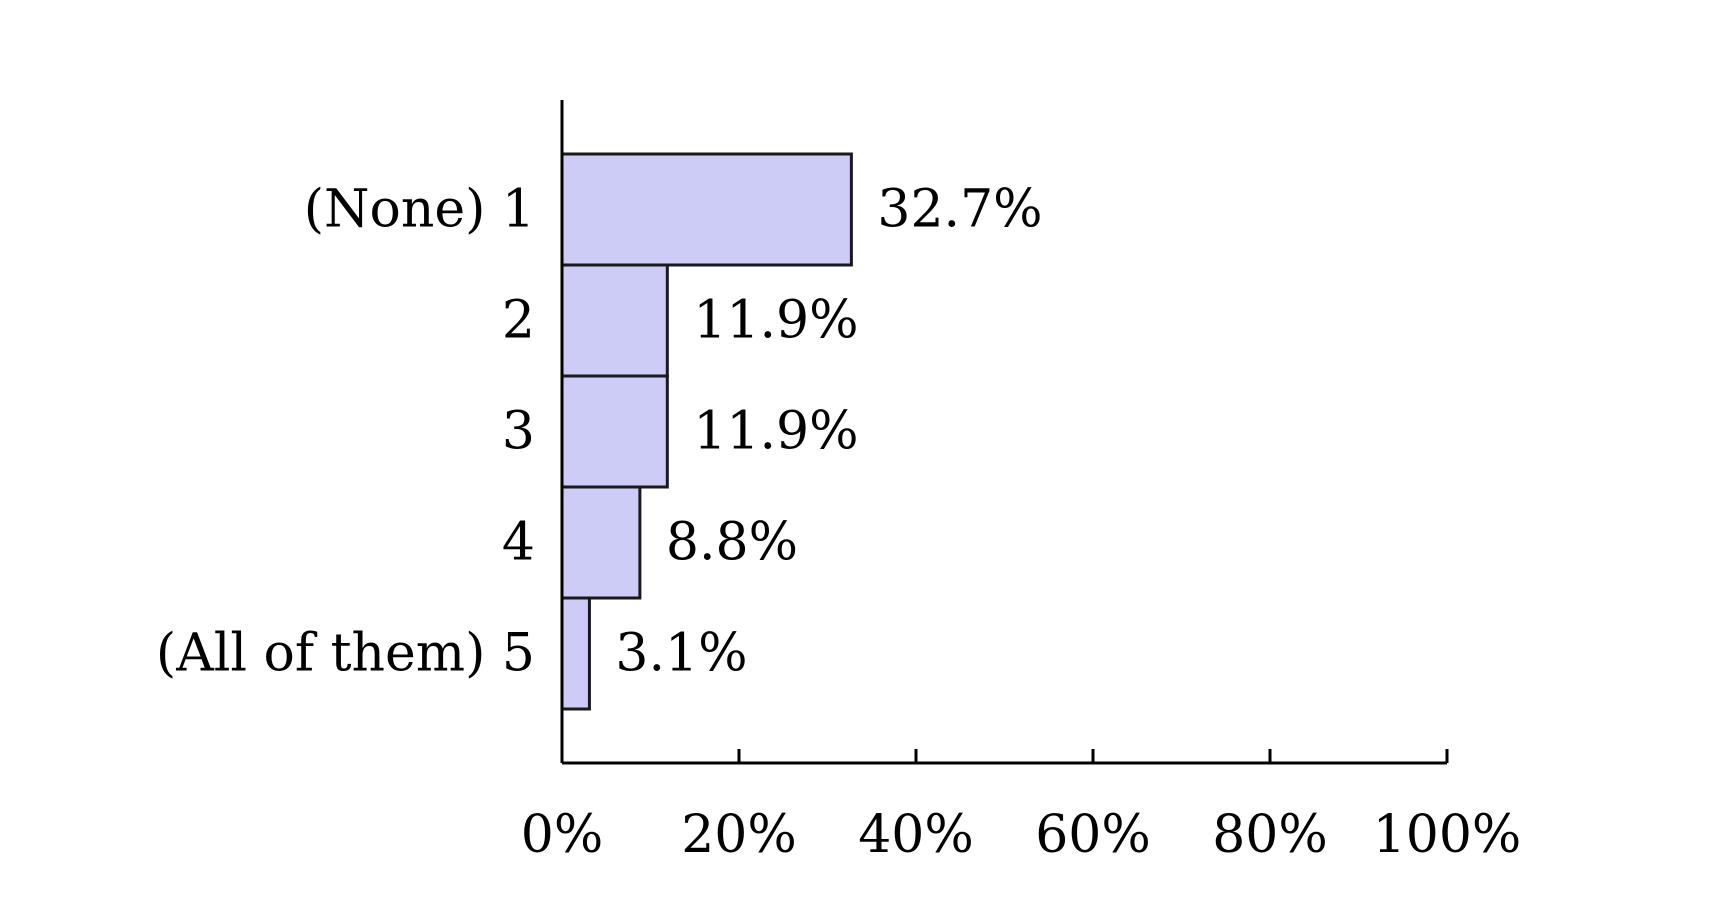  What do you see at coordinates (916, 835) in the screenshot?
I see `x-tick-label-40: 40%` at bounding box center [916, 835].